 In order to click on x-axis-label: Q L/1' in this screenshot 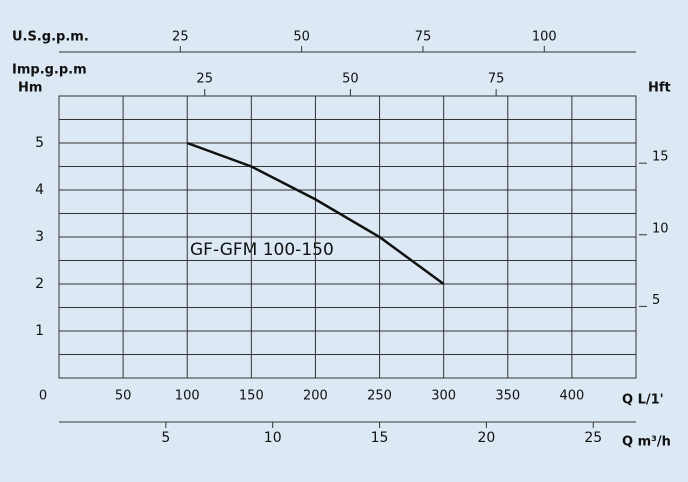, I will do `click(643, 400)`.